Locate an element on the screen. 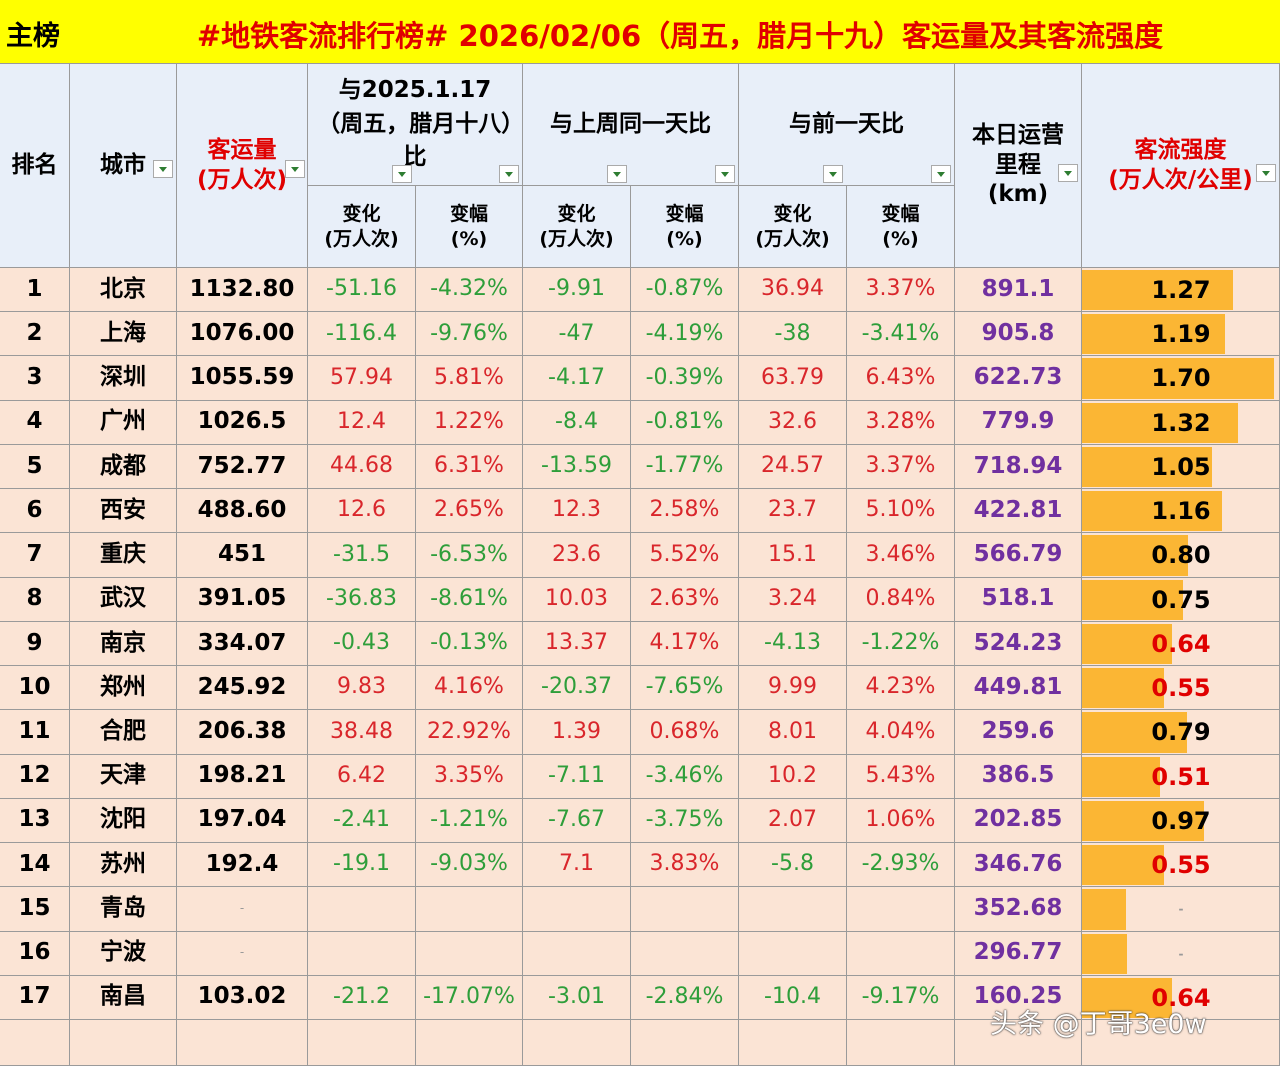  cell-text: 36.94 is located at coordinates (792, 289).